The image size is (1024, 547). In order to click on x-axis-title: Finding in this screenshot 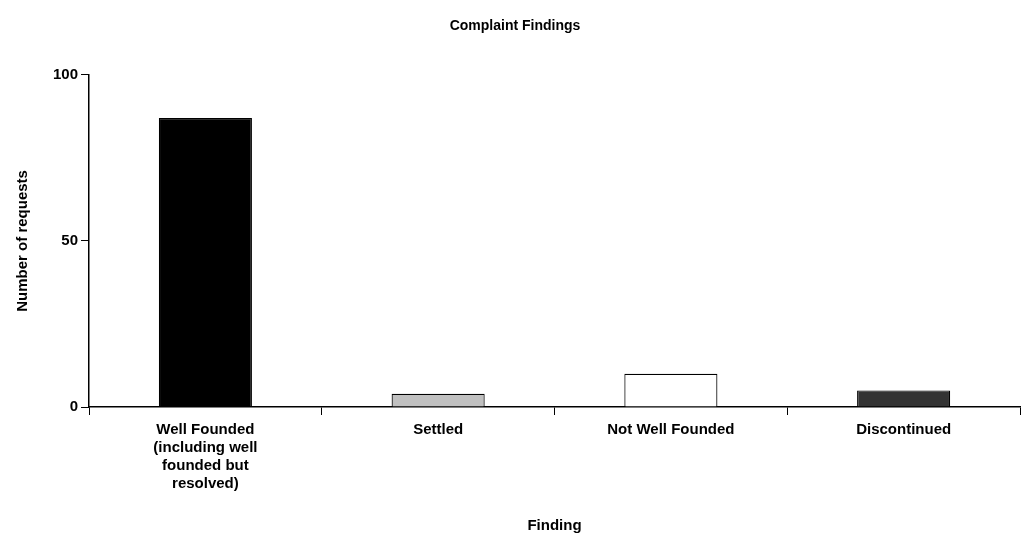, I will do `click(554, 525)`.